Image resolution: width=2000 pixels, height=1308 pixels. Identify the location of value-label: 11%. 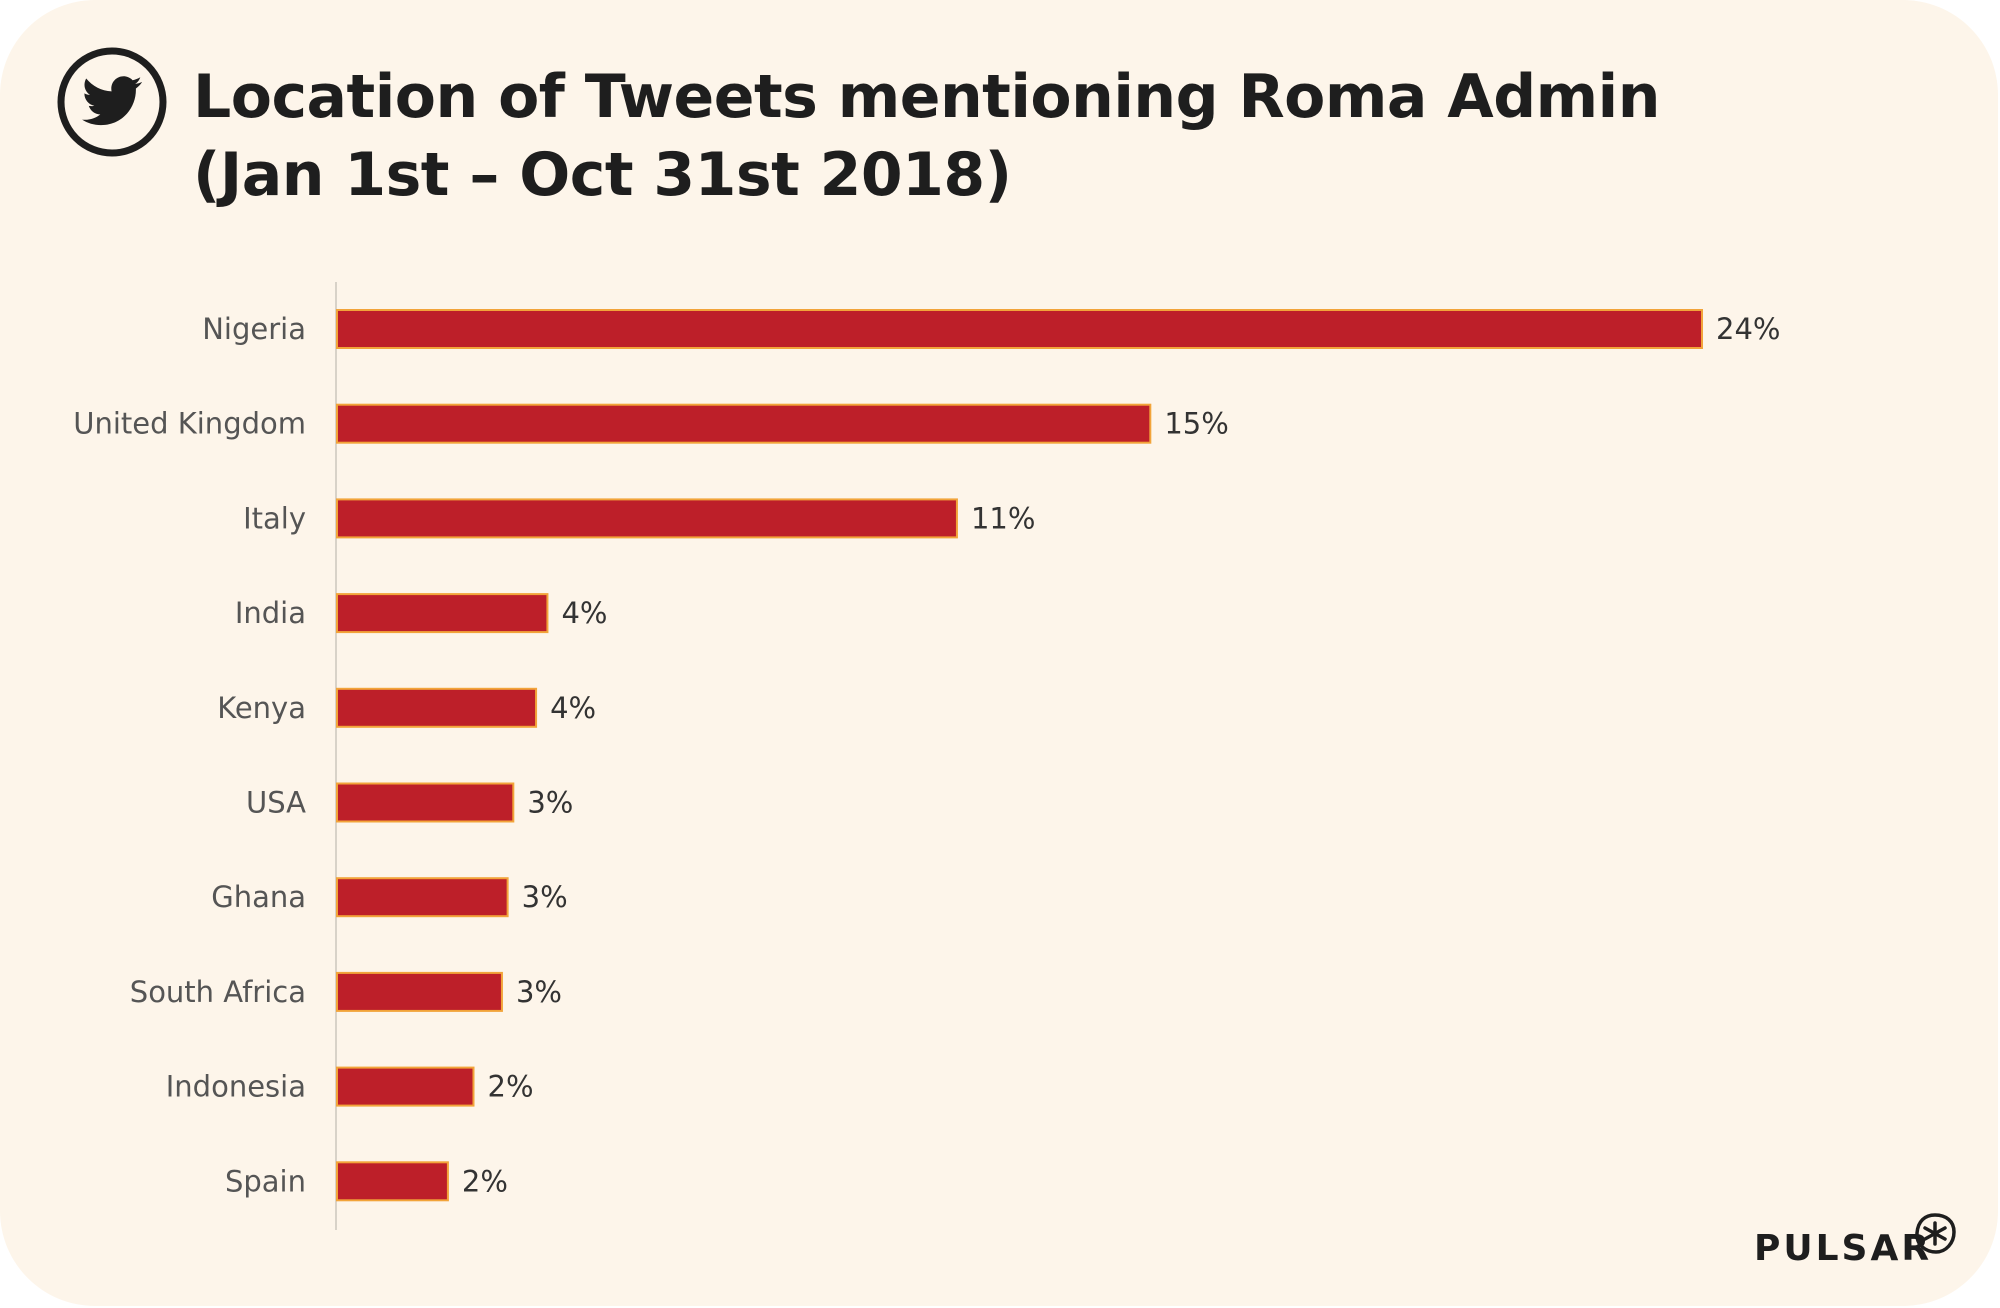
(1003, 518).